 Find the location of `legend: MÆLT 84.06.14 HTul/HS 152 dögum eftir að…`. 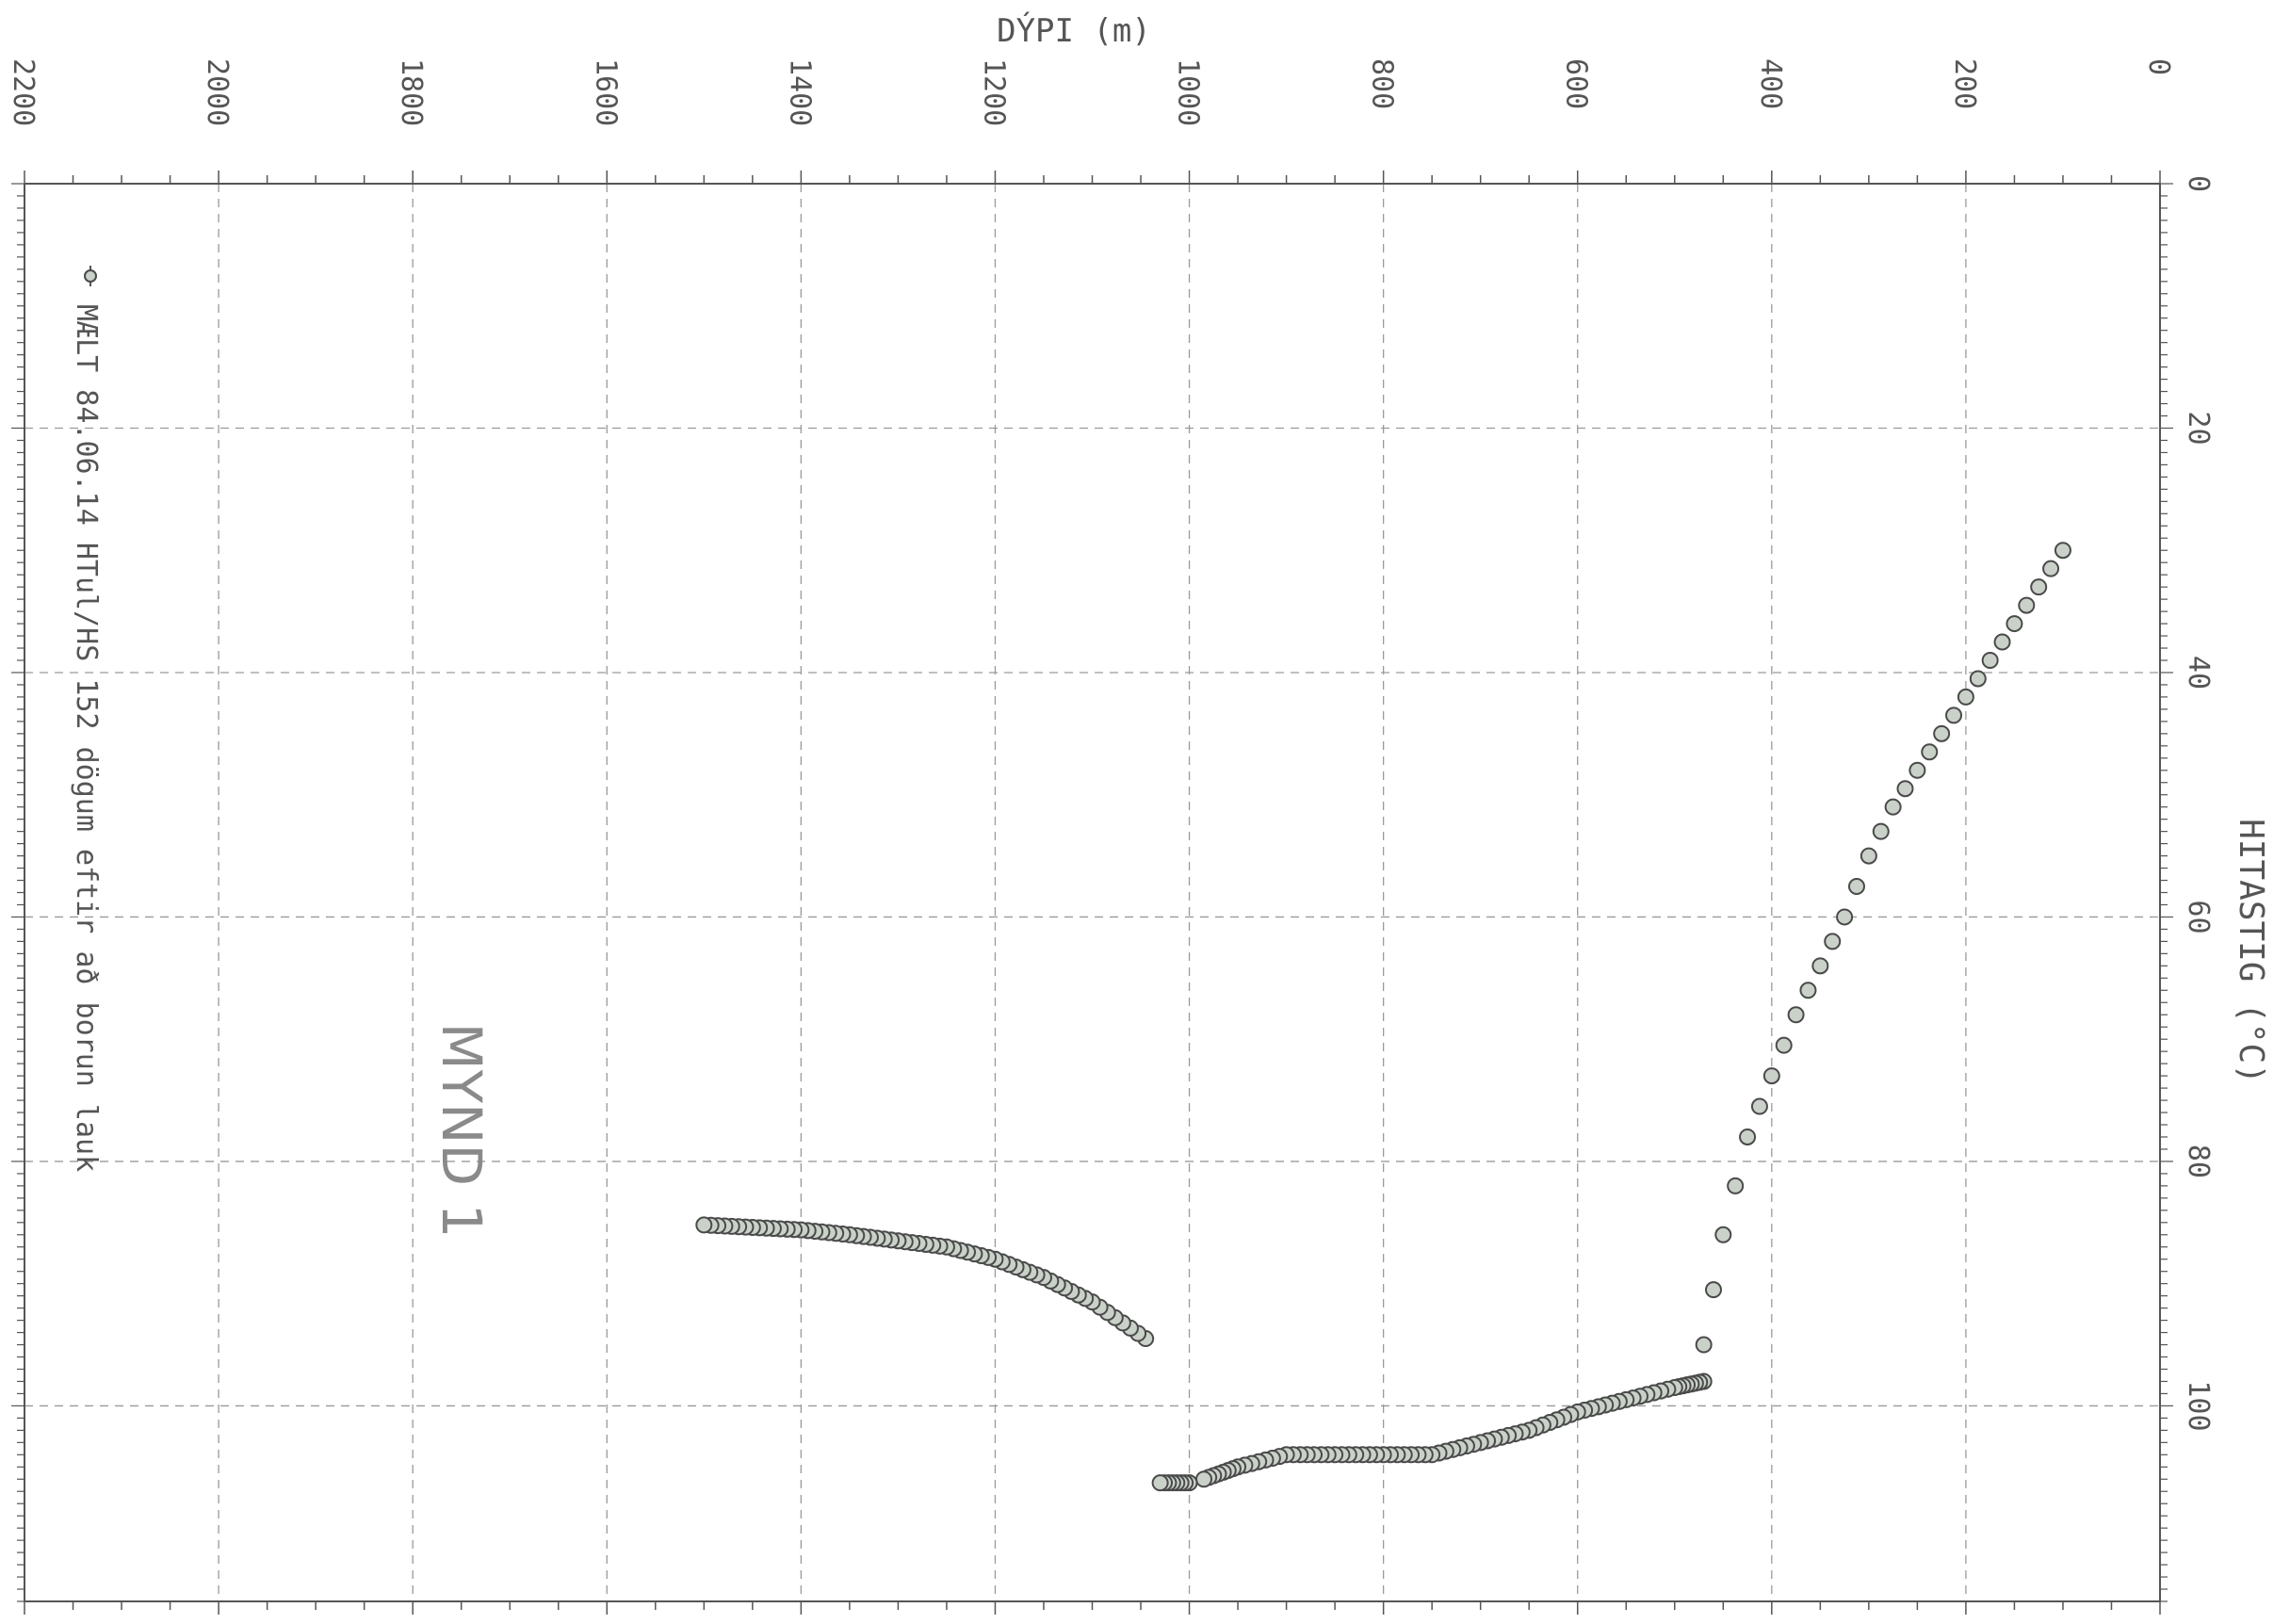

legend: MÆLT 84.06.14 HTul/HS 152 dögum eftir að… is located at coordinates (86, 719).